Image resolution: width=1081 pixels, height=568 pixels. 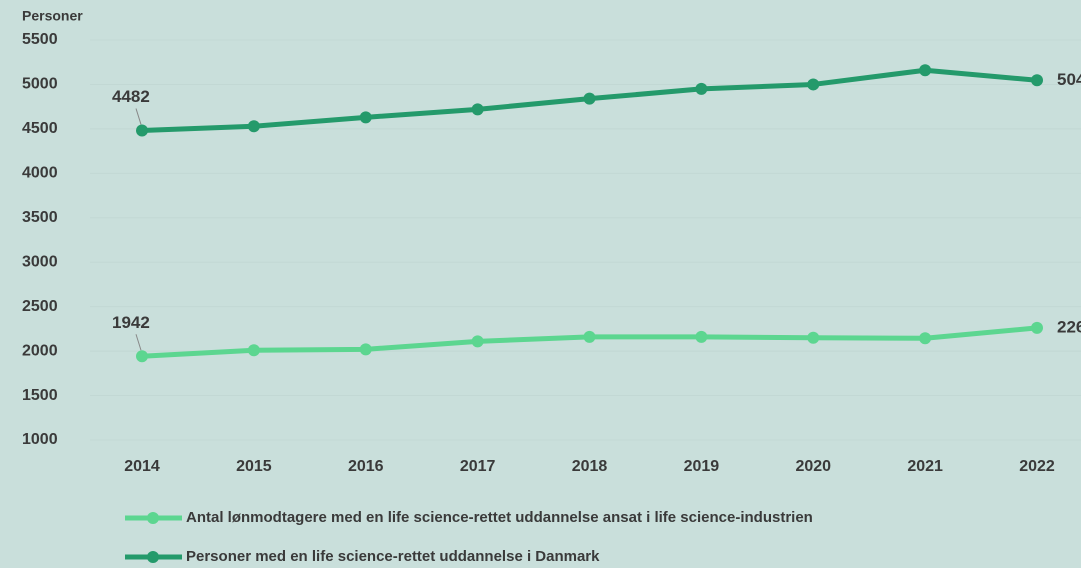 I want to click on value-label: 5047, so click(x=1069, y=79).